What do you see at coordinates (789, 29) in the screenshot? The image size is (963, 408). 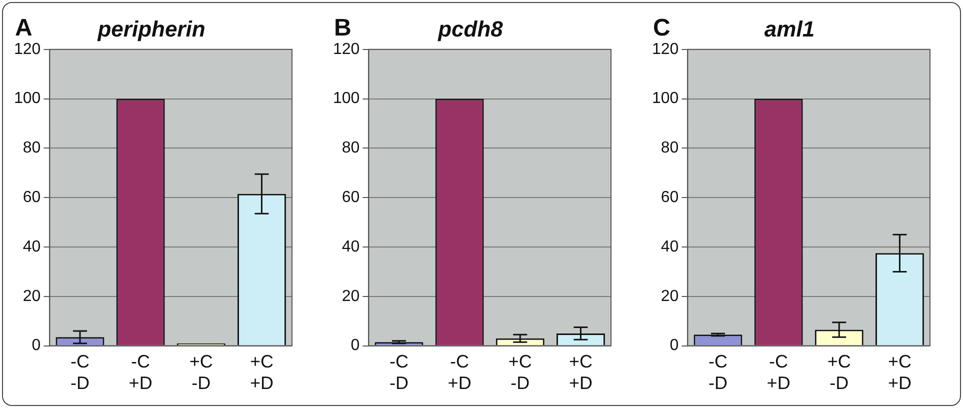 I see `chart-title: aml1` at bounding box center [789, 29].